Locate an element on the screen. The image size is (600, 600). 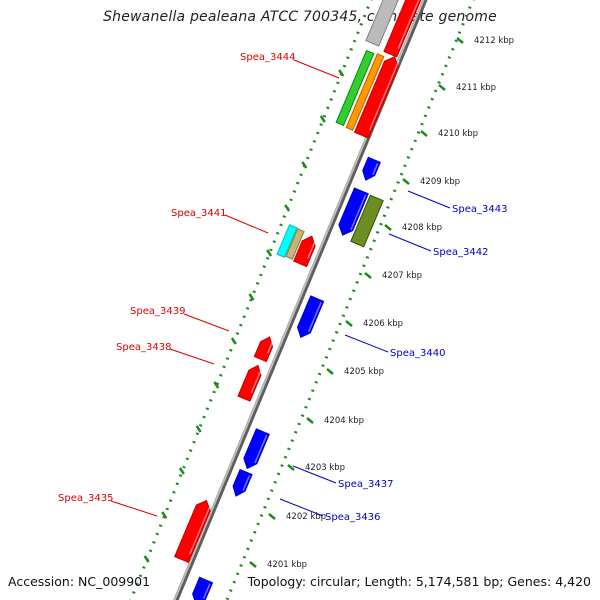
gene-spea-3441-shape is located at coordinates (304, 251).